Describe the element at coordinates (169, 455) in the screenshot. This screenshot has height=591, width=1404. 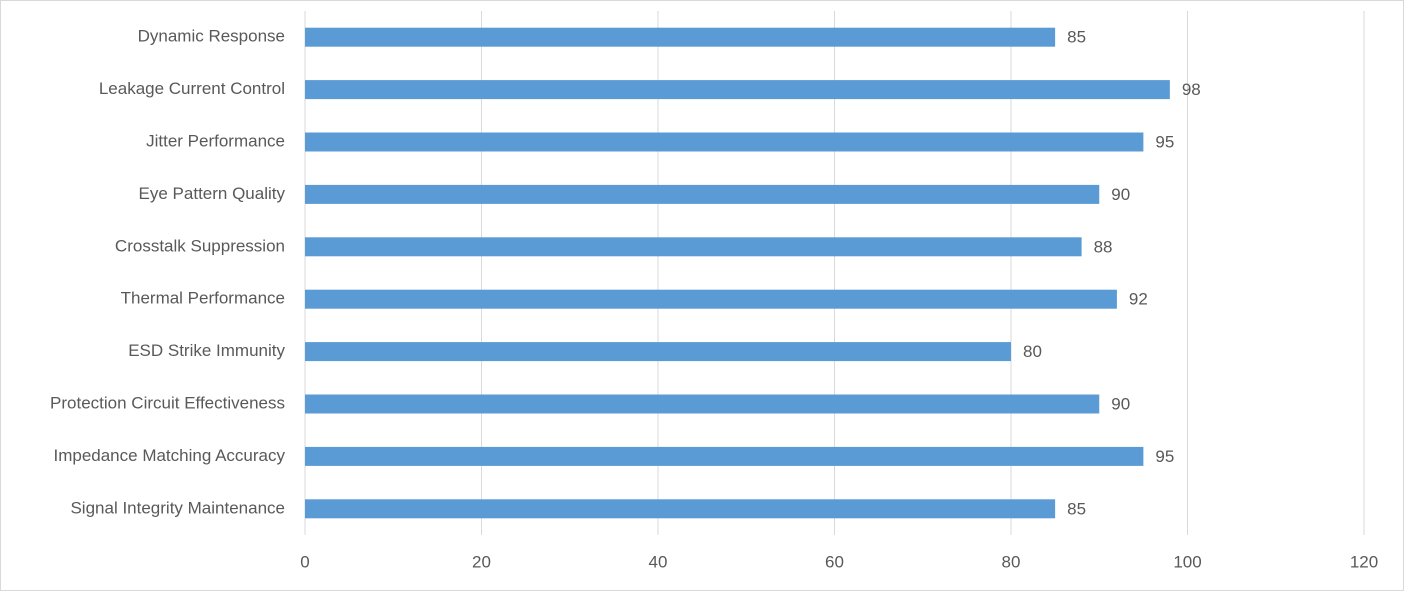
I see `y-tick-label: Impedance Matching Accuracy` at that location.